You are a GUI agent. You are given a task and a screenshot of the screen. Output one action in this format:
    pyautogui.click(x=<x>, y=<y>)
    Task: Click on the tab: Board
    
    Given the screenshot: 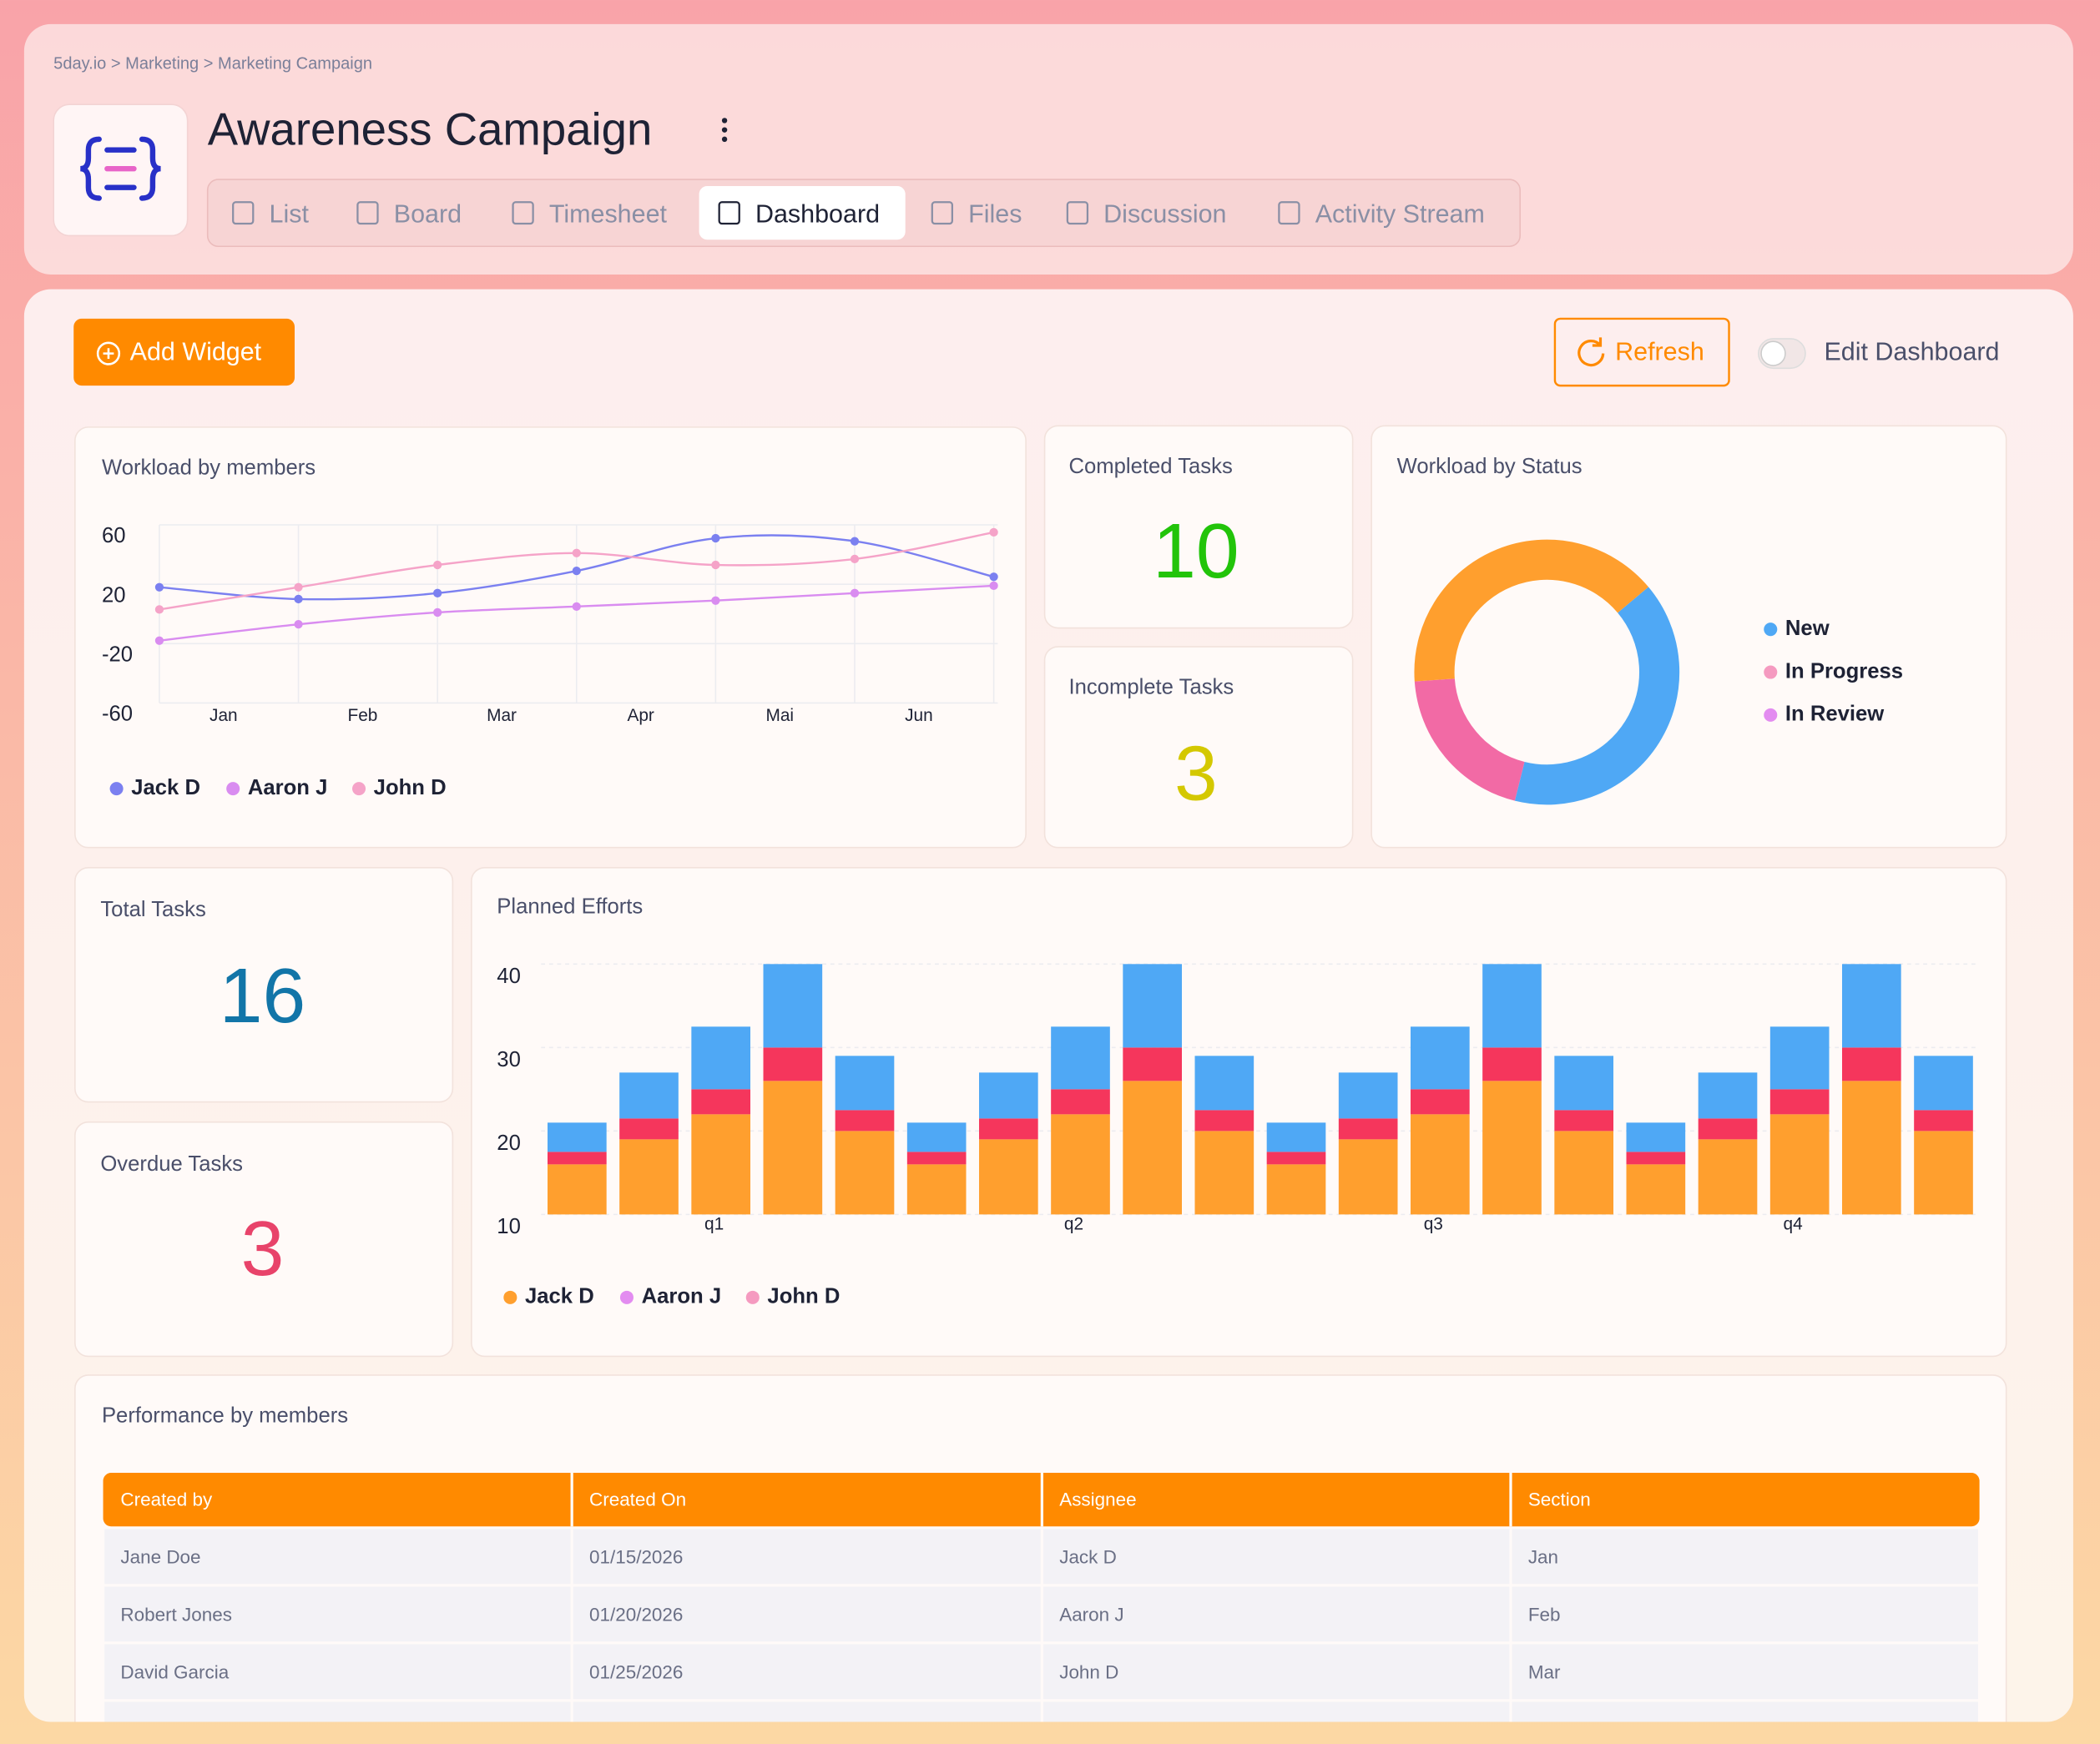 What is the action you would take?
    pyautogui.click(x=428, y=213)
    